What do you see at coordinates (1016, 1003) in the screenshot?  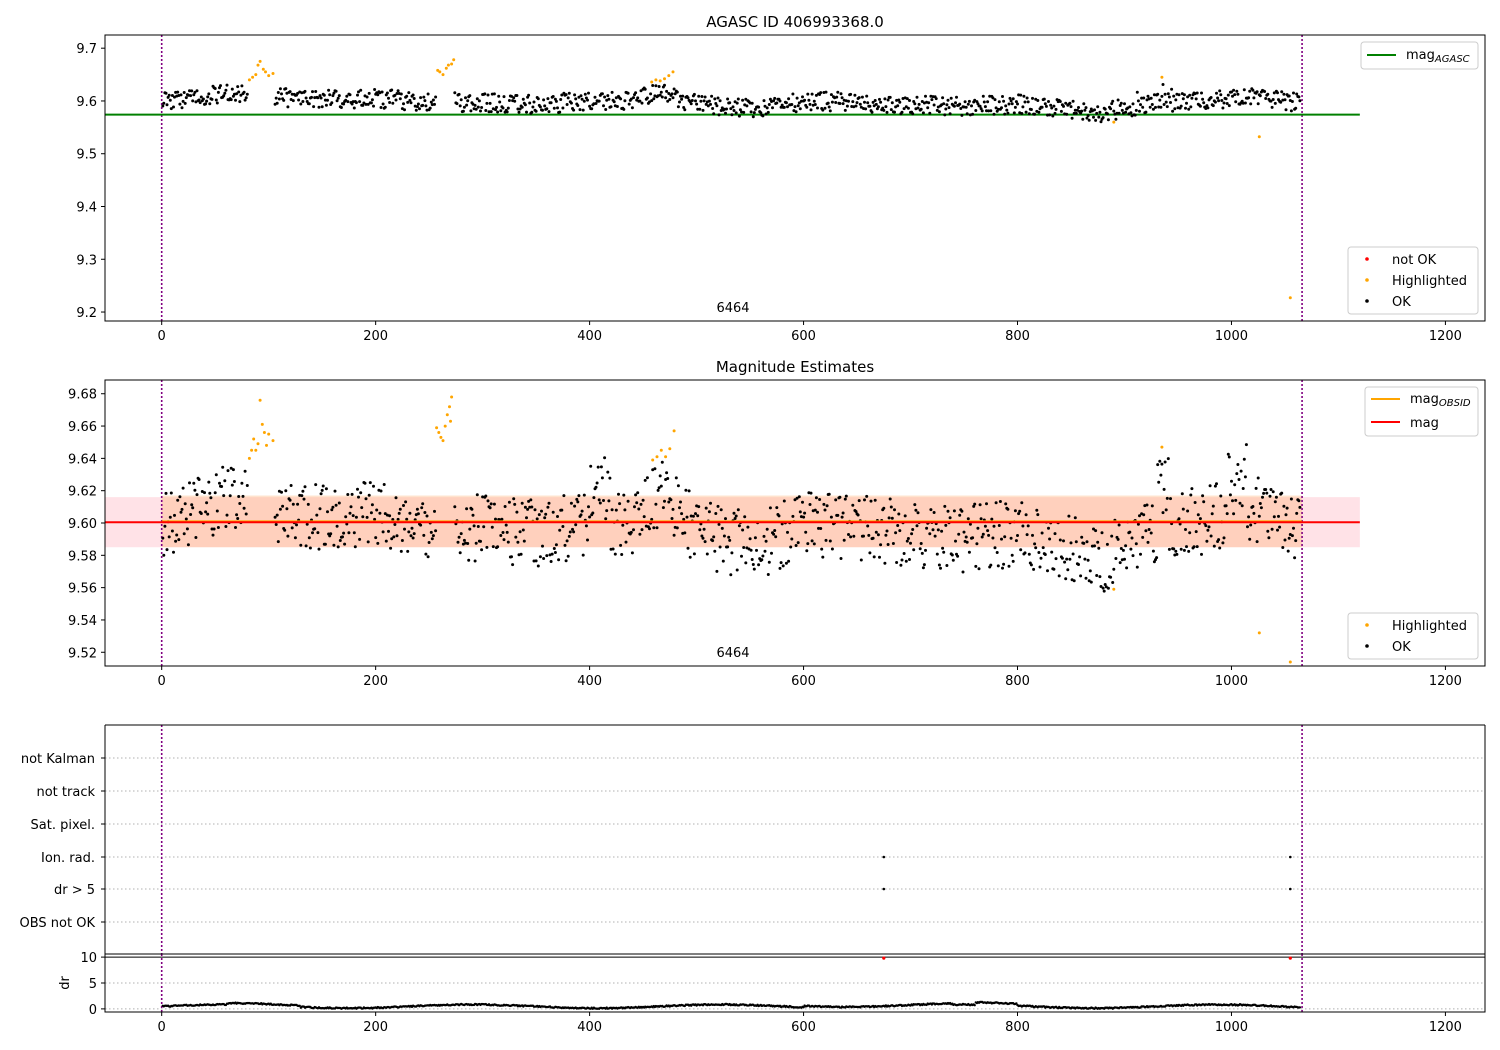 I see `dr-point` at bounding box center [1016, 1003].